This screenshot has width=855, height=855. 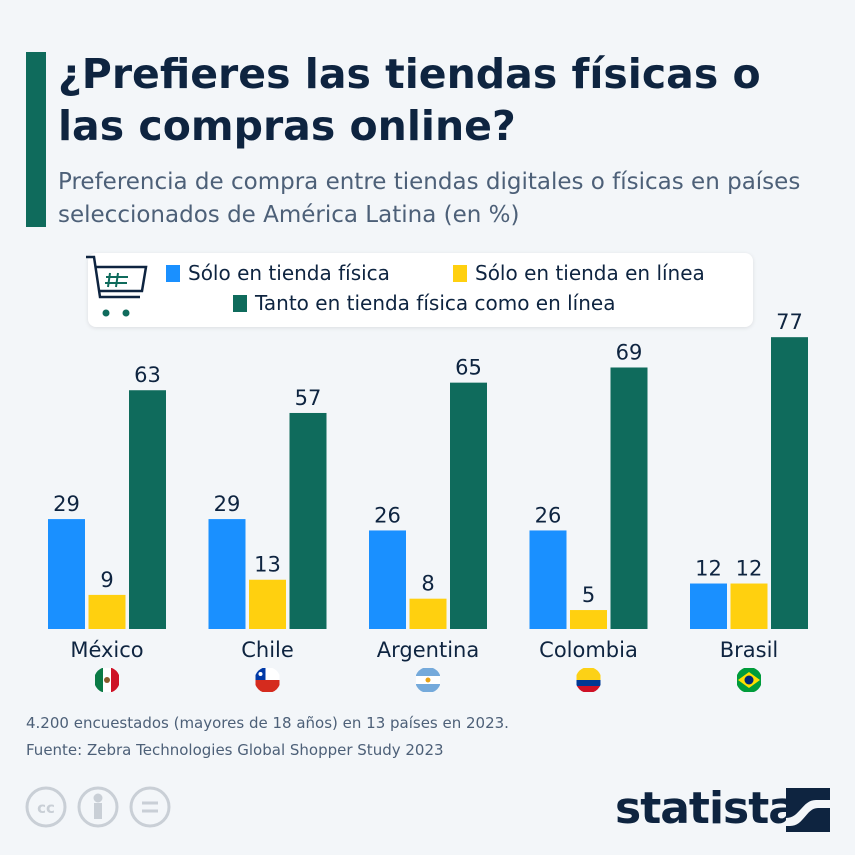 What do you see at coordinates (106, 580) in the screenshot?
I see `data-label: 9` at bounding box center [106, 580].